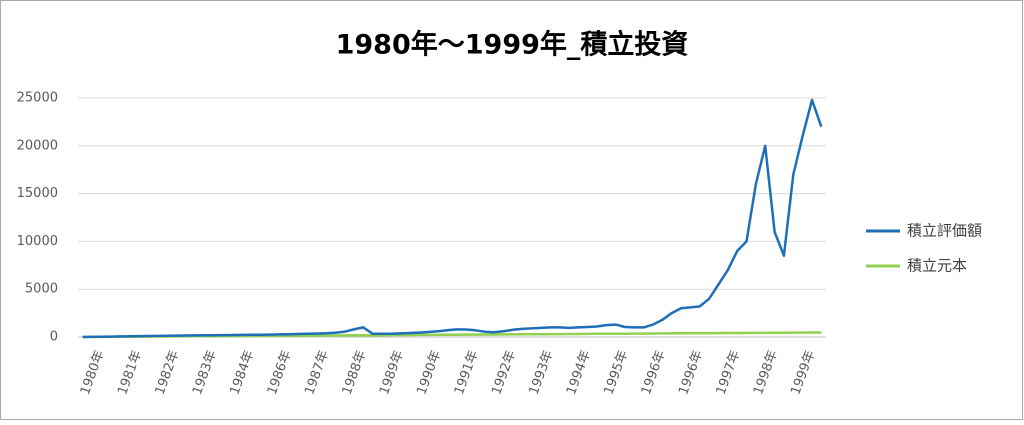 The image size is (1024, 425). I want to click on y-tick-label: 25000, so click(37, 98).